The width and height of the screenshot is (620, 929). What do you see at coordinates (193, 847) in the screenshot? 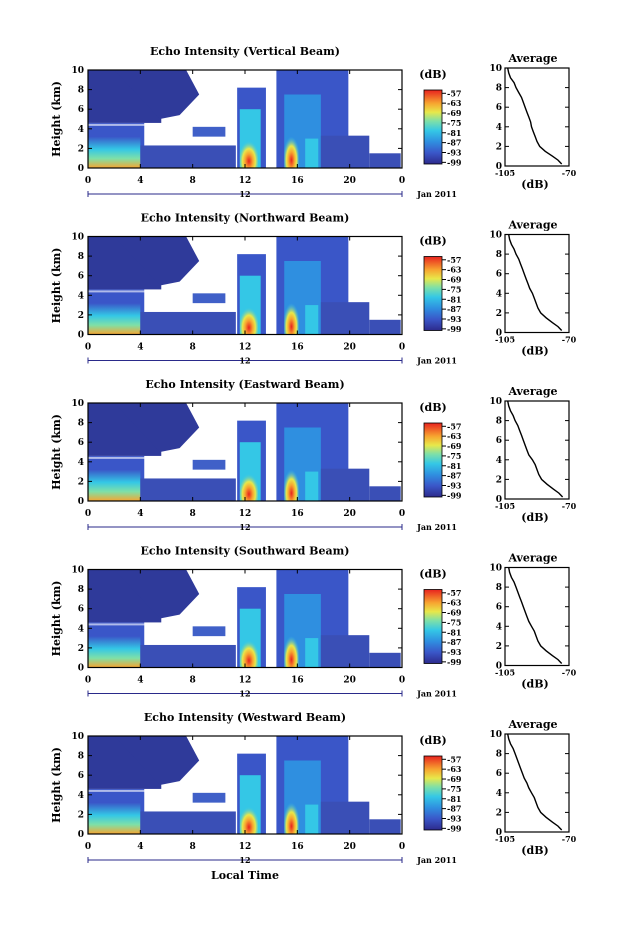
I see `x-tick-label: 8` at bounding box center [193, 847].